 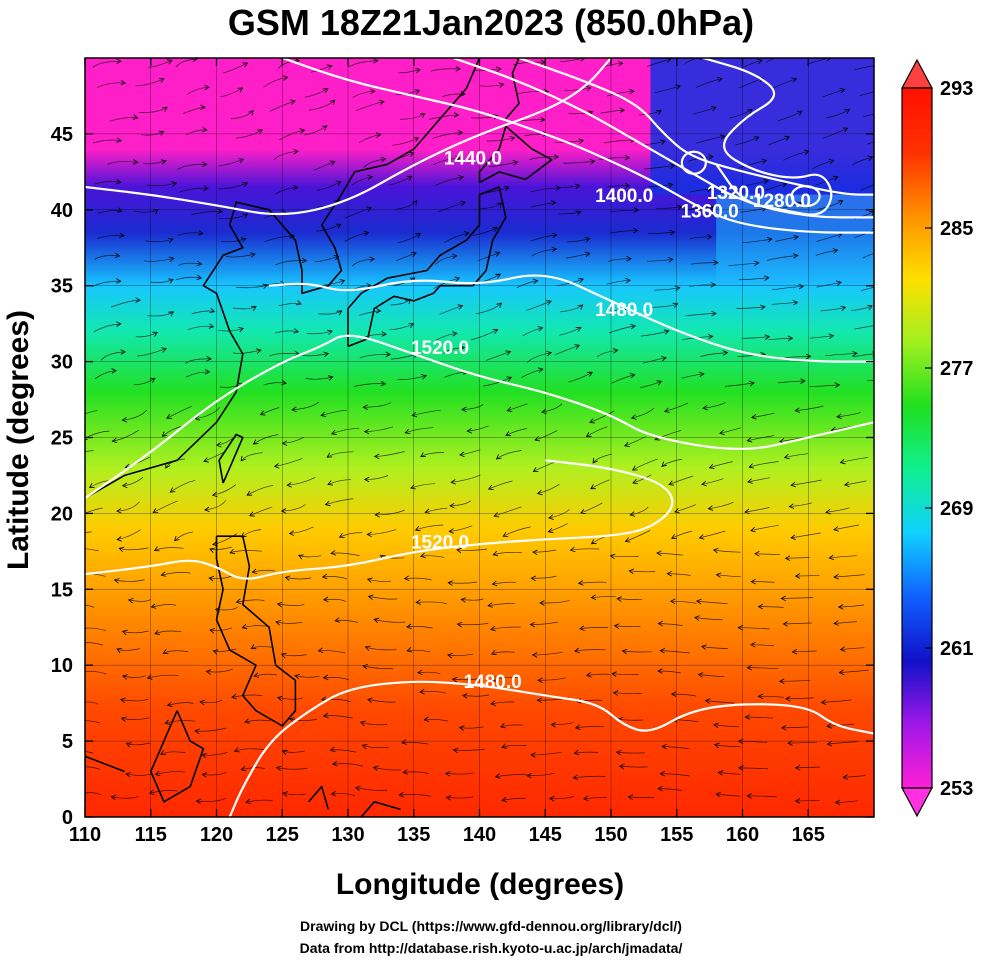 I want to click on contour-1480.0, so click(x=571, y=318).